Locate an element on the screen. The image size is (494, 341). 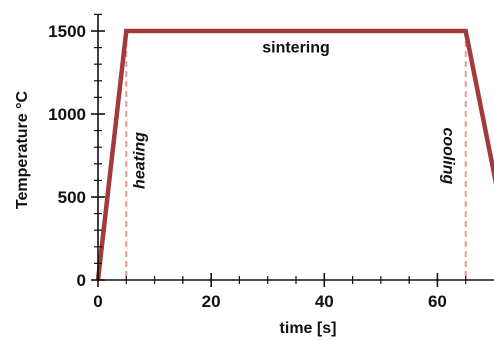
annotation-sintering: sintering is located at coordinates (296, 48).